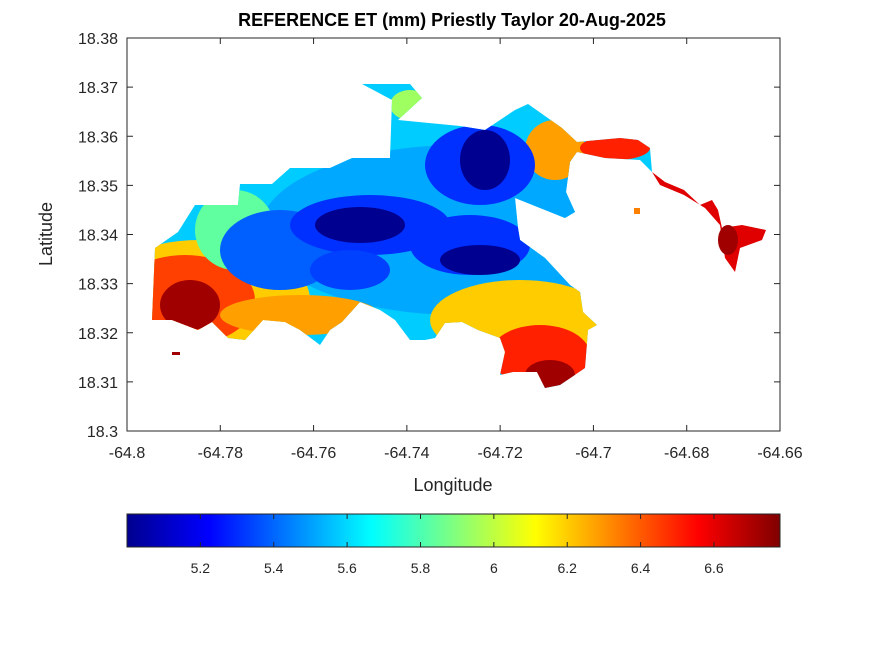 The image size is (875, 656). Describe the element at coordinates (98, 334) in the screenshot. I see `y-tick-label: 18.32` at that location.